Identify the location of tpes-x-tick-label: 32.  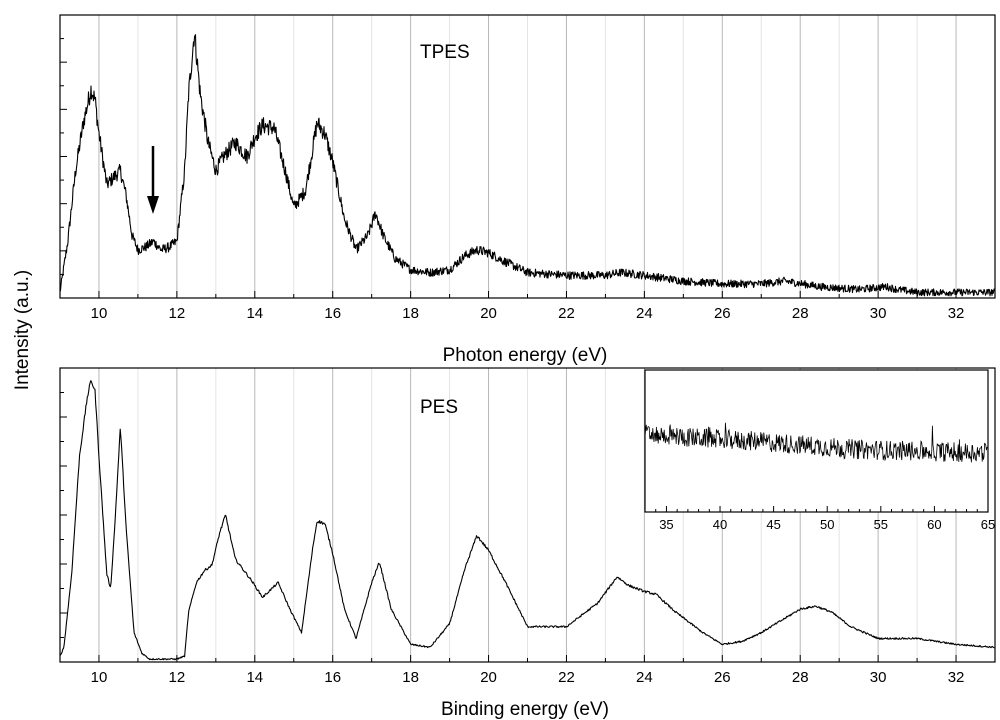
(956, 313).